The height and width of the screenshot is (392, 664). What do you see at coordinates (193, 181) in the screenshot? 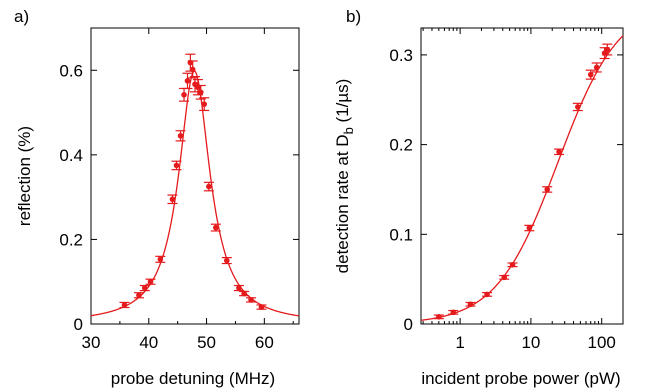
I see `panel-a-data-points` at bounding box center [193, 181].